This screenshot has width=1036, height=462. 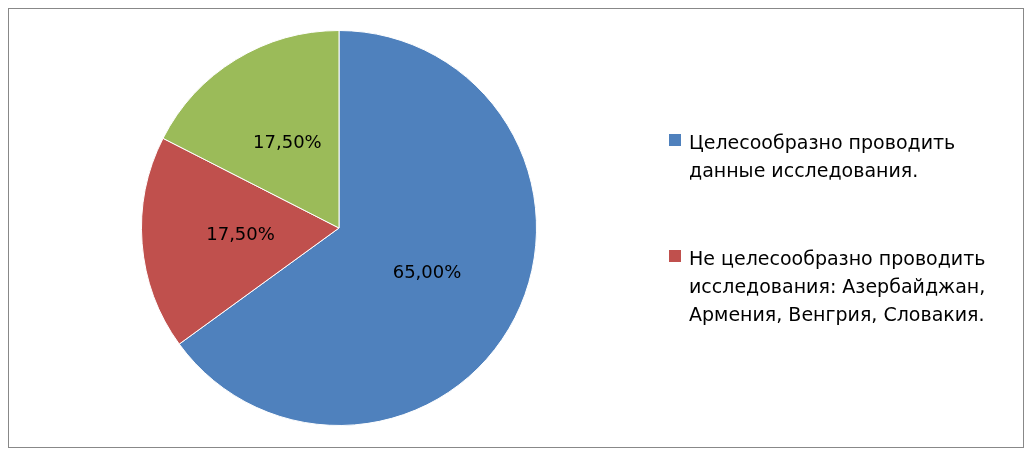 I want to click on legend-label: Не целесообразно проводить исследования: Азербайджан, Армения, Венгрия, Словакия., so click(x=838, y=286).